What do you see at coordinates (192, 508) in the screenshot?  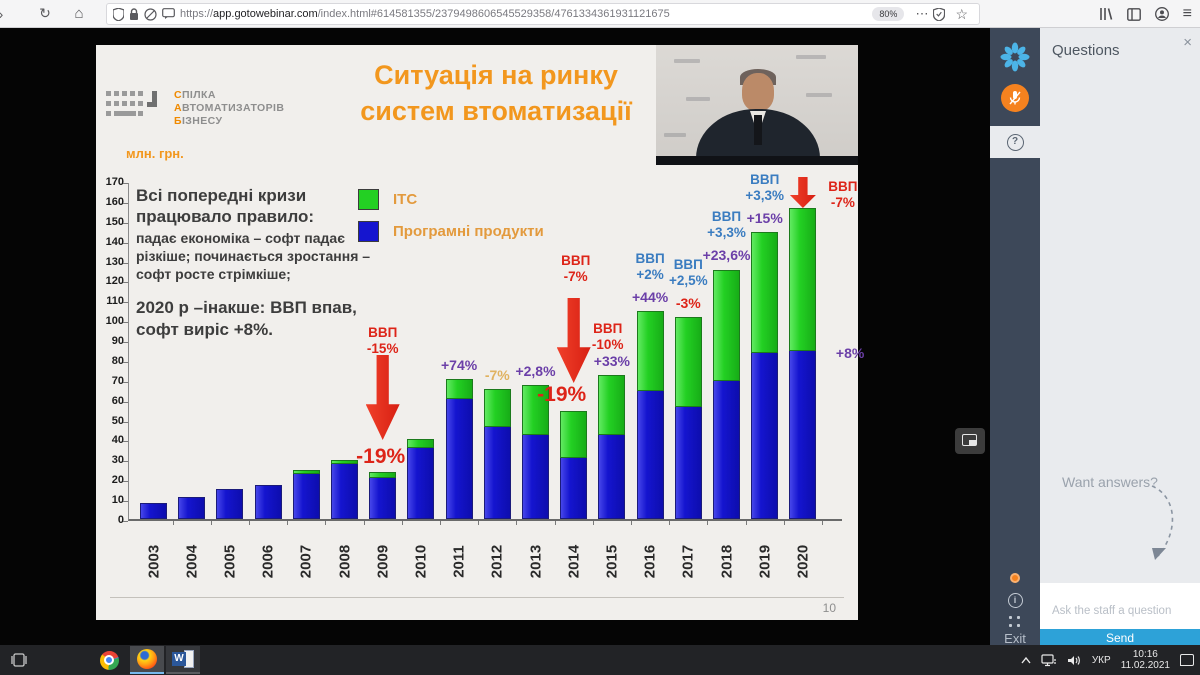 I see `bar-2004-soft` at bounding box center [192, 508].